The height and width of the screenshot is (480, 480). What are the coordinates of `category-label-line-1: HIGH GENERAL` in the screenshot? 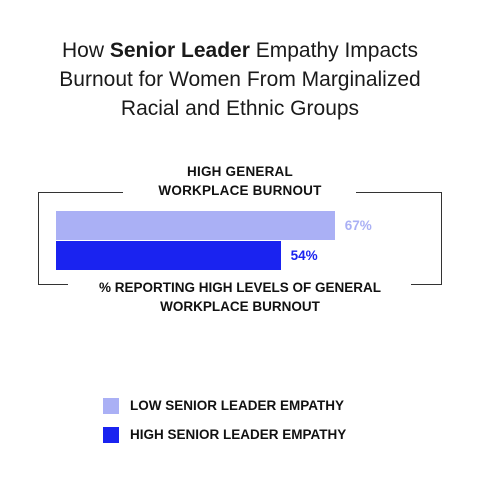 It's located at (240, 171).